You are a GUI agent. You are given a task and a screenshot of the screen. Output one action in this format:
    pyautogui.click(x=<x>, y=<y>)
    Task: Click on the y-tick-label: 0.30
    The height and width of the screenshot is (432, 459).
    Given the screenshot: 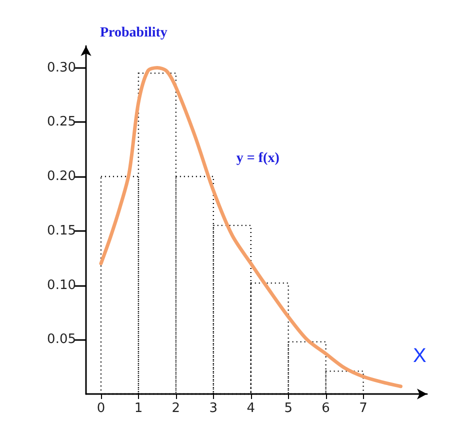 What is the action you would take?
    pyautogui.click(x=61, y=68)
    